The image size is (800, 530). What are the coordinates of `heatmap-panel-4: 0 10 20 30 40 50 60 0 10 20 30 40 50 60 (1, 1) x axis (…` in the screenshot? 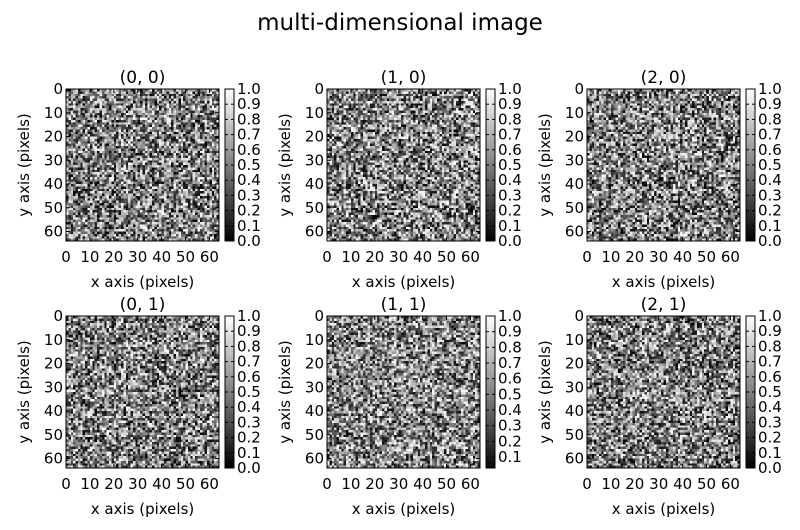 It's located at (399, 406).